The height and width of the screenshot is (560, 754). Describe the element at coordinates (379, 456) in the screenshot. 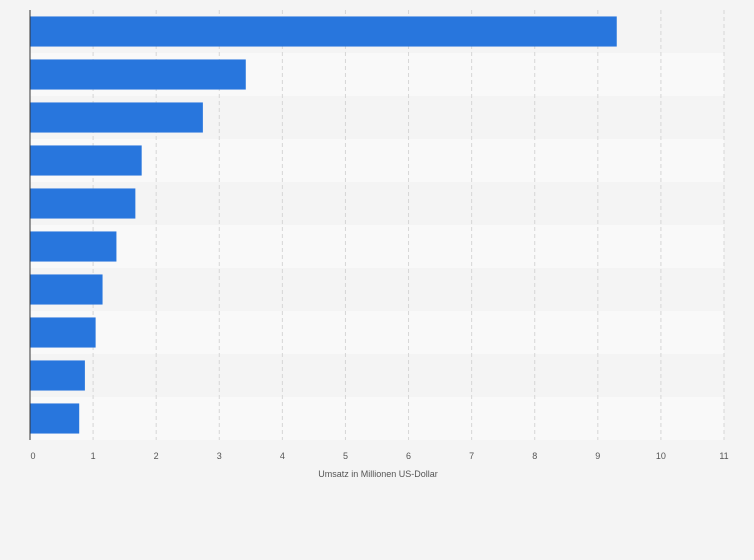

I see `x-tick-labels: 0 1 2 3 4 5 6 7 8 9 10 11` at that location.